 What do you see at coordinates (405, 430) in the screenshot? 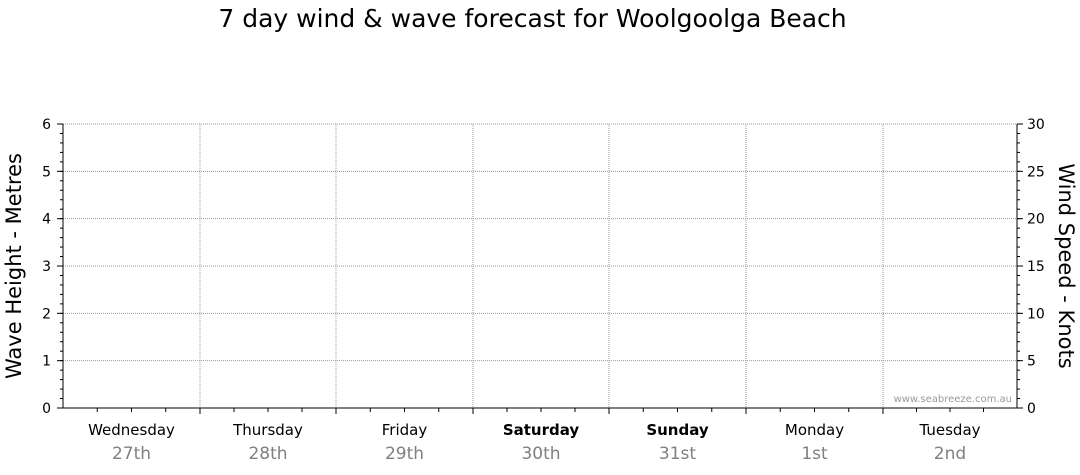
I see `day-name-label: Friday` at bounding box center [405, 430].